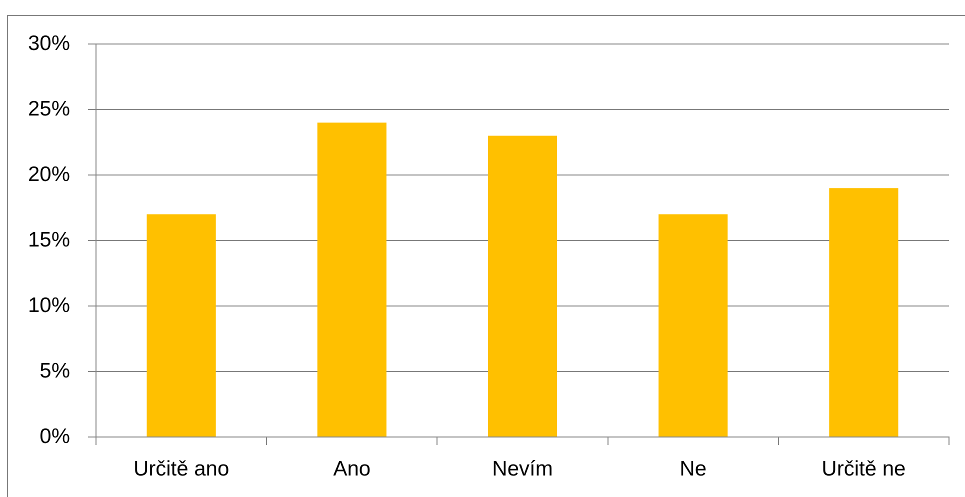 The image size is (965, 497). Describe the element at coordinates (693, 468) in the screenshot. I see `x-tick-label: Ne` at that location.